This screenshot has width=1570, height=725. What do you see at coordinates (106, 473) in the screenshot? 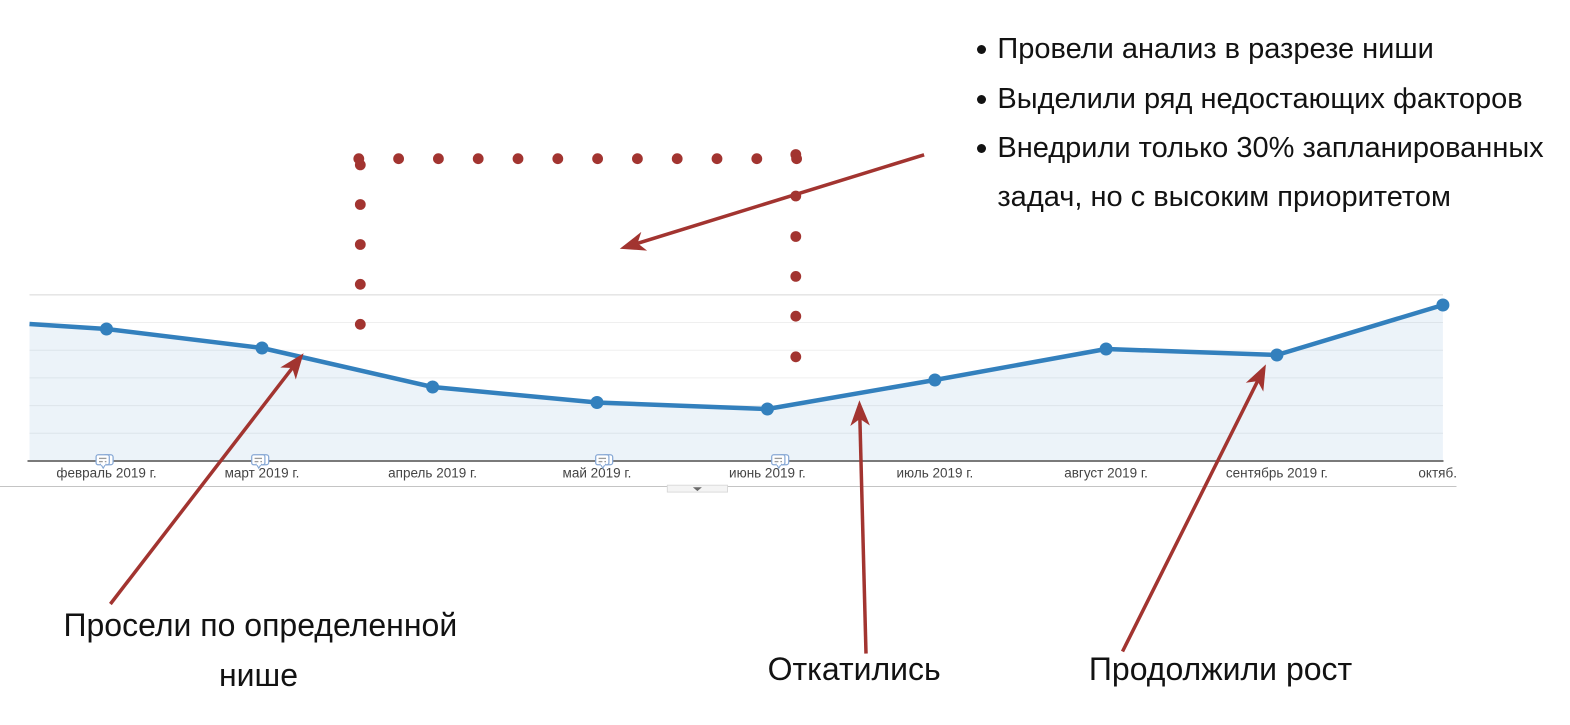
I see `svg-text: февраль 2019 г.` at bounding box center [106, 473].